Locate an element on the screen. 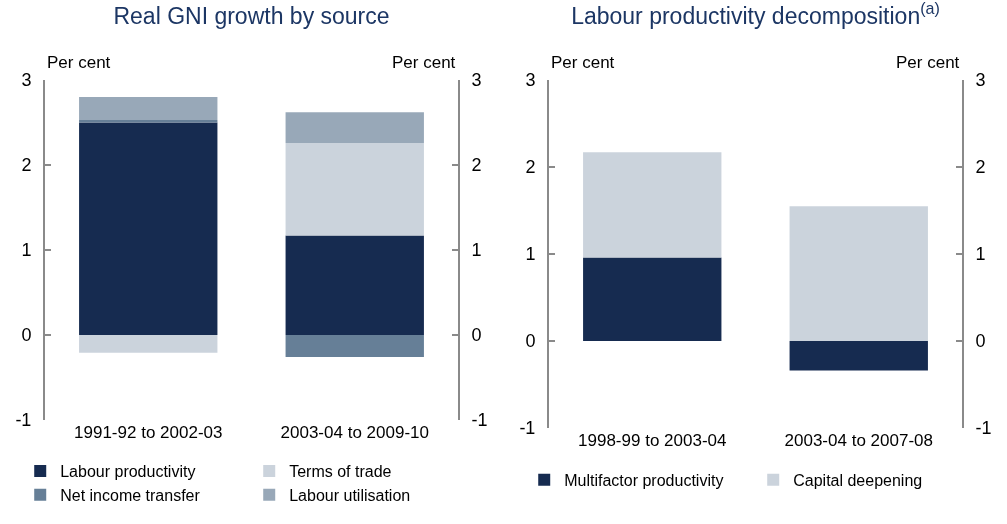  legend-label: Labour utilisation is located at coordinates (350, 495).